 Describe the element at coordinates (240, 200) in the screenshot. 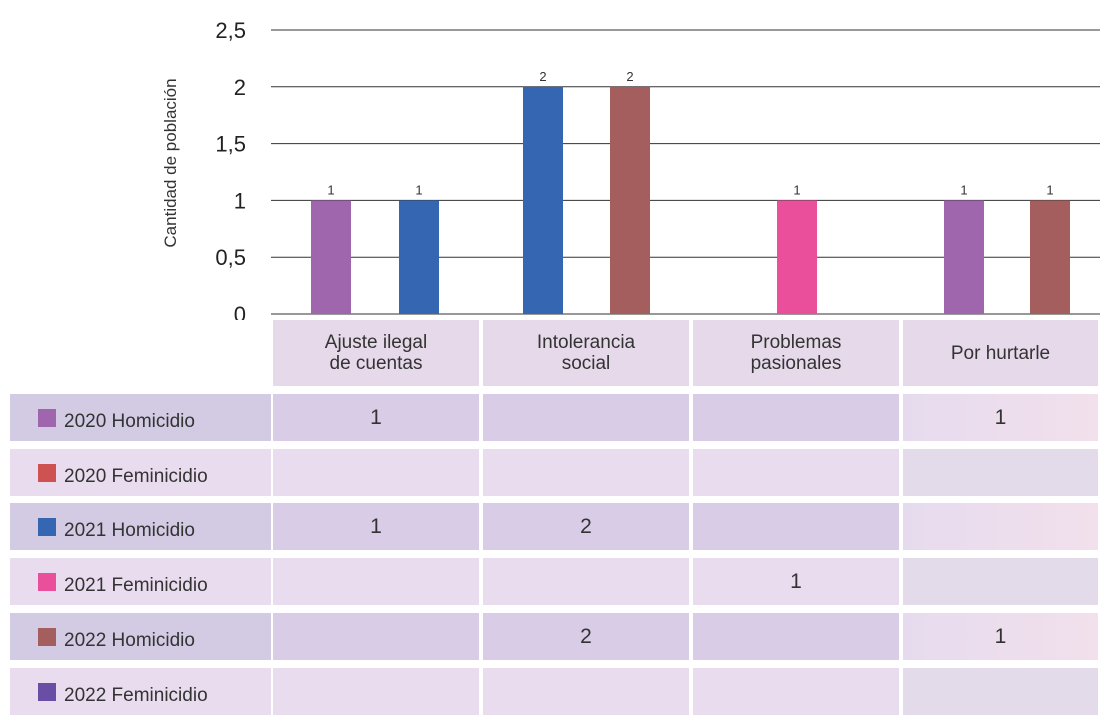

I see `y-tick-label: 1` at that location.